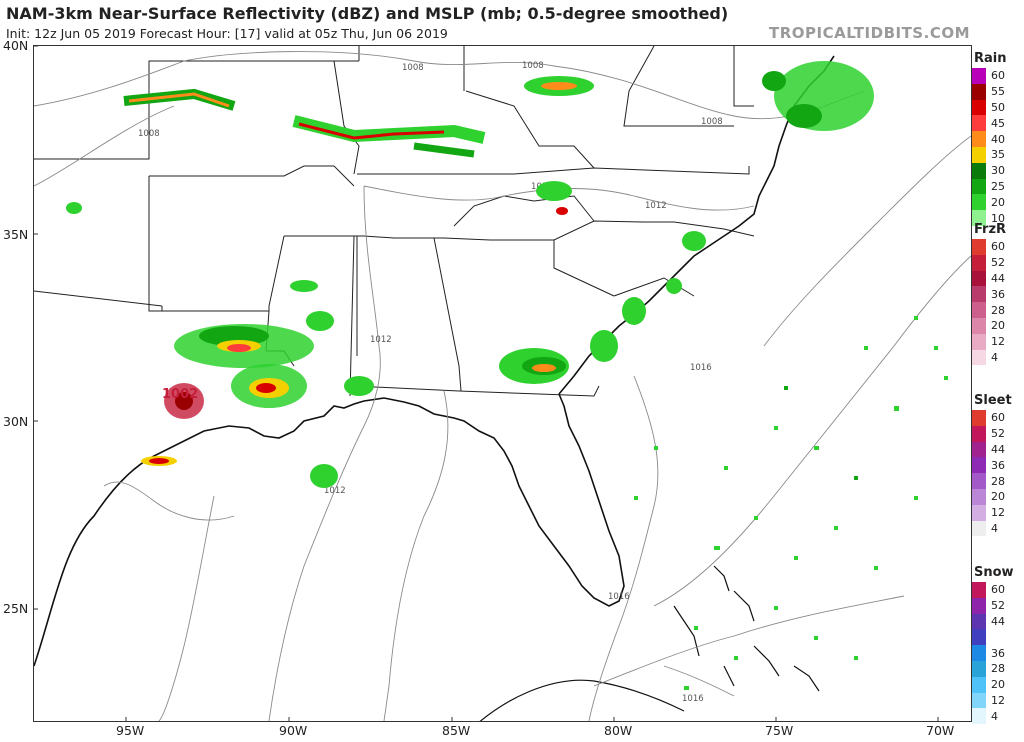 This screenshot has height=742, width=1024. I want to click on lon-label-90w: 90W, so click(293, 730).